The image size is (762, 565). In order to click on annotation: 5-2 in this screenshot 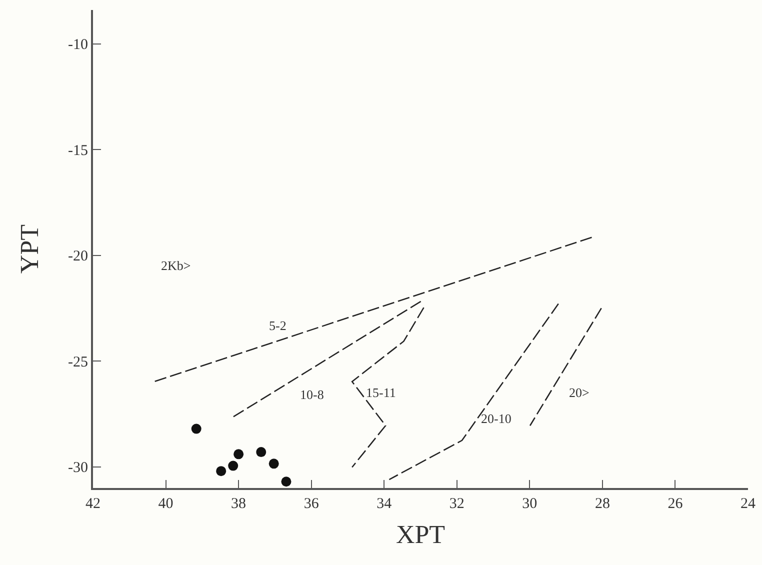, I will do `click(277, 325)`.